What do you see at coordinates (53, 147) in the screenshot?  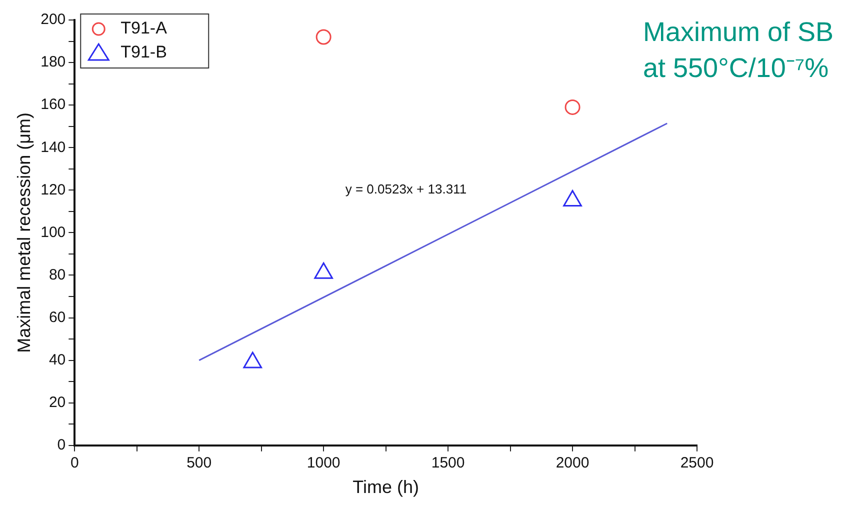 I see `y-tick-label: 140` at bounding box center [53, 147].